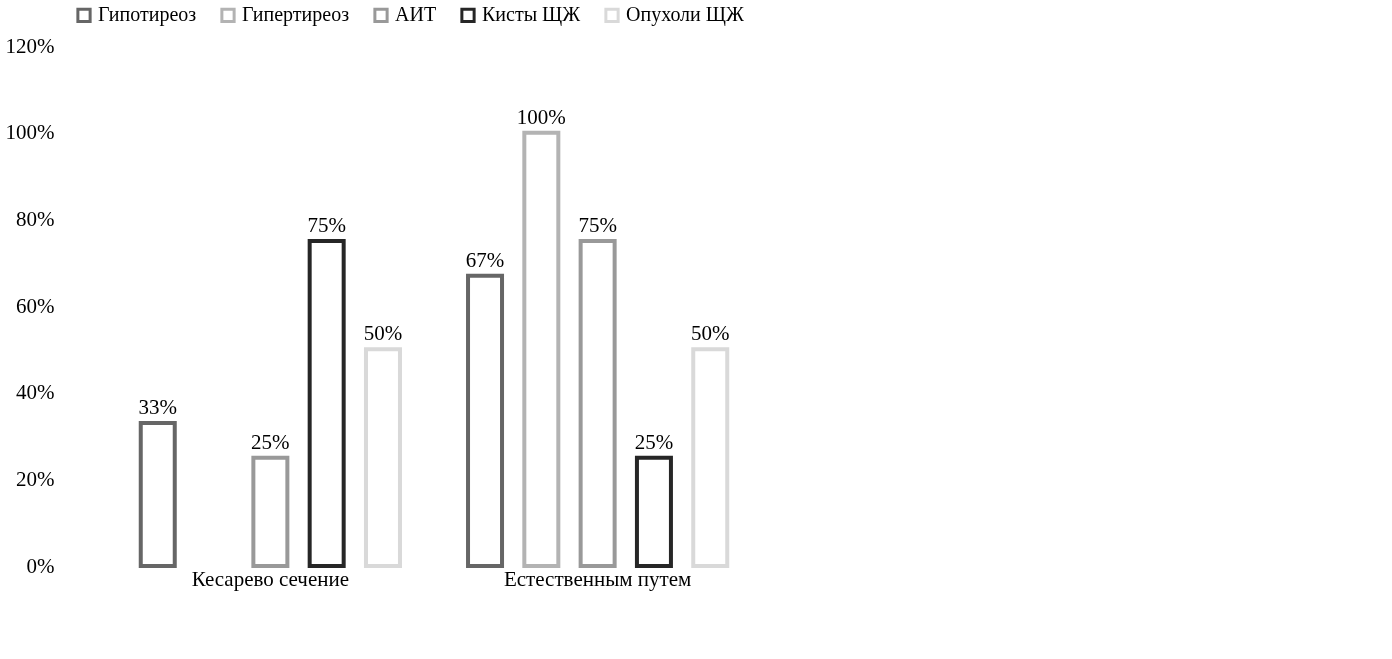  What do you see at coordinates (485, 259) in the screenshot?
I see `data-label: 67%` at bounding box center [485, 259].